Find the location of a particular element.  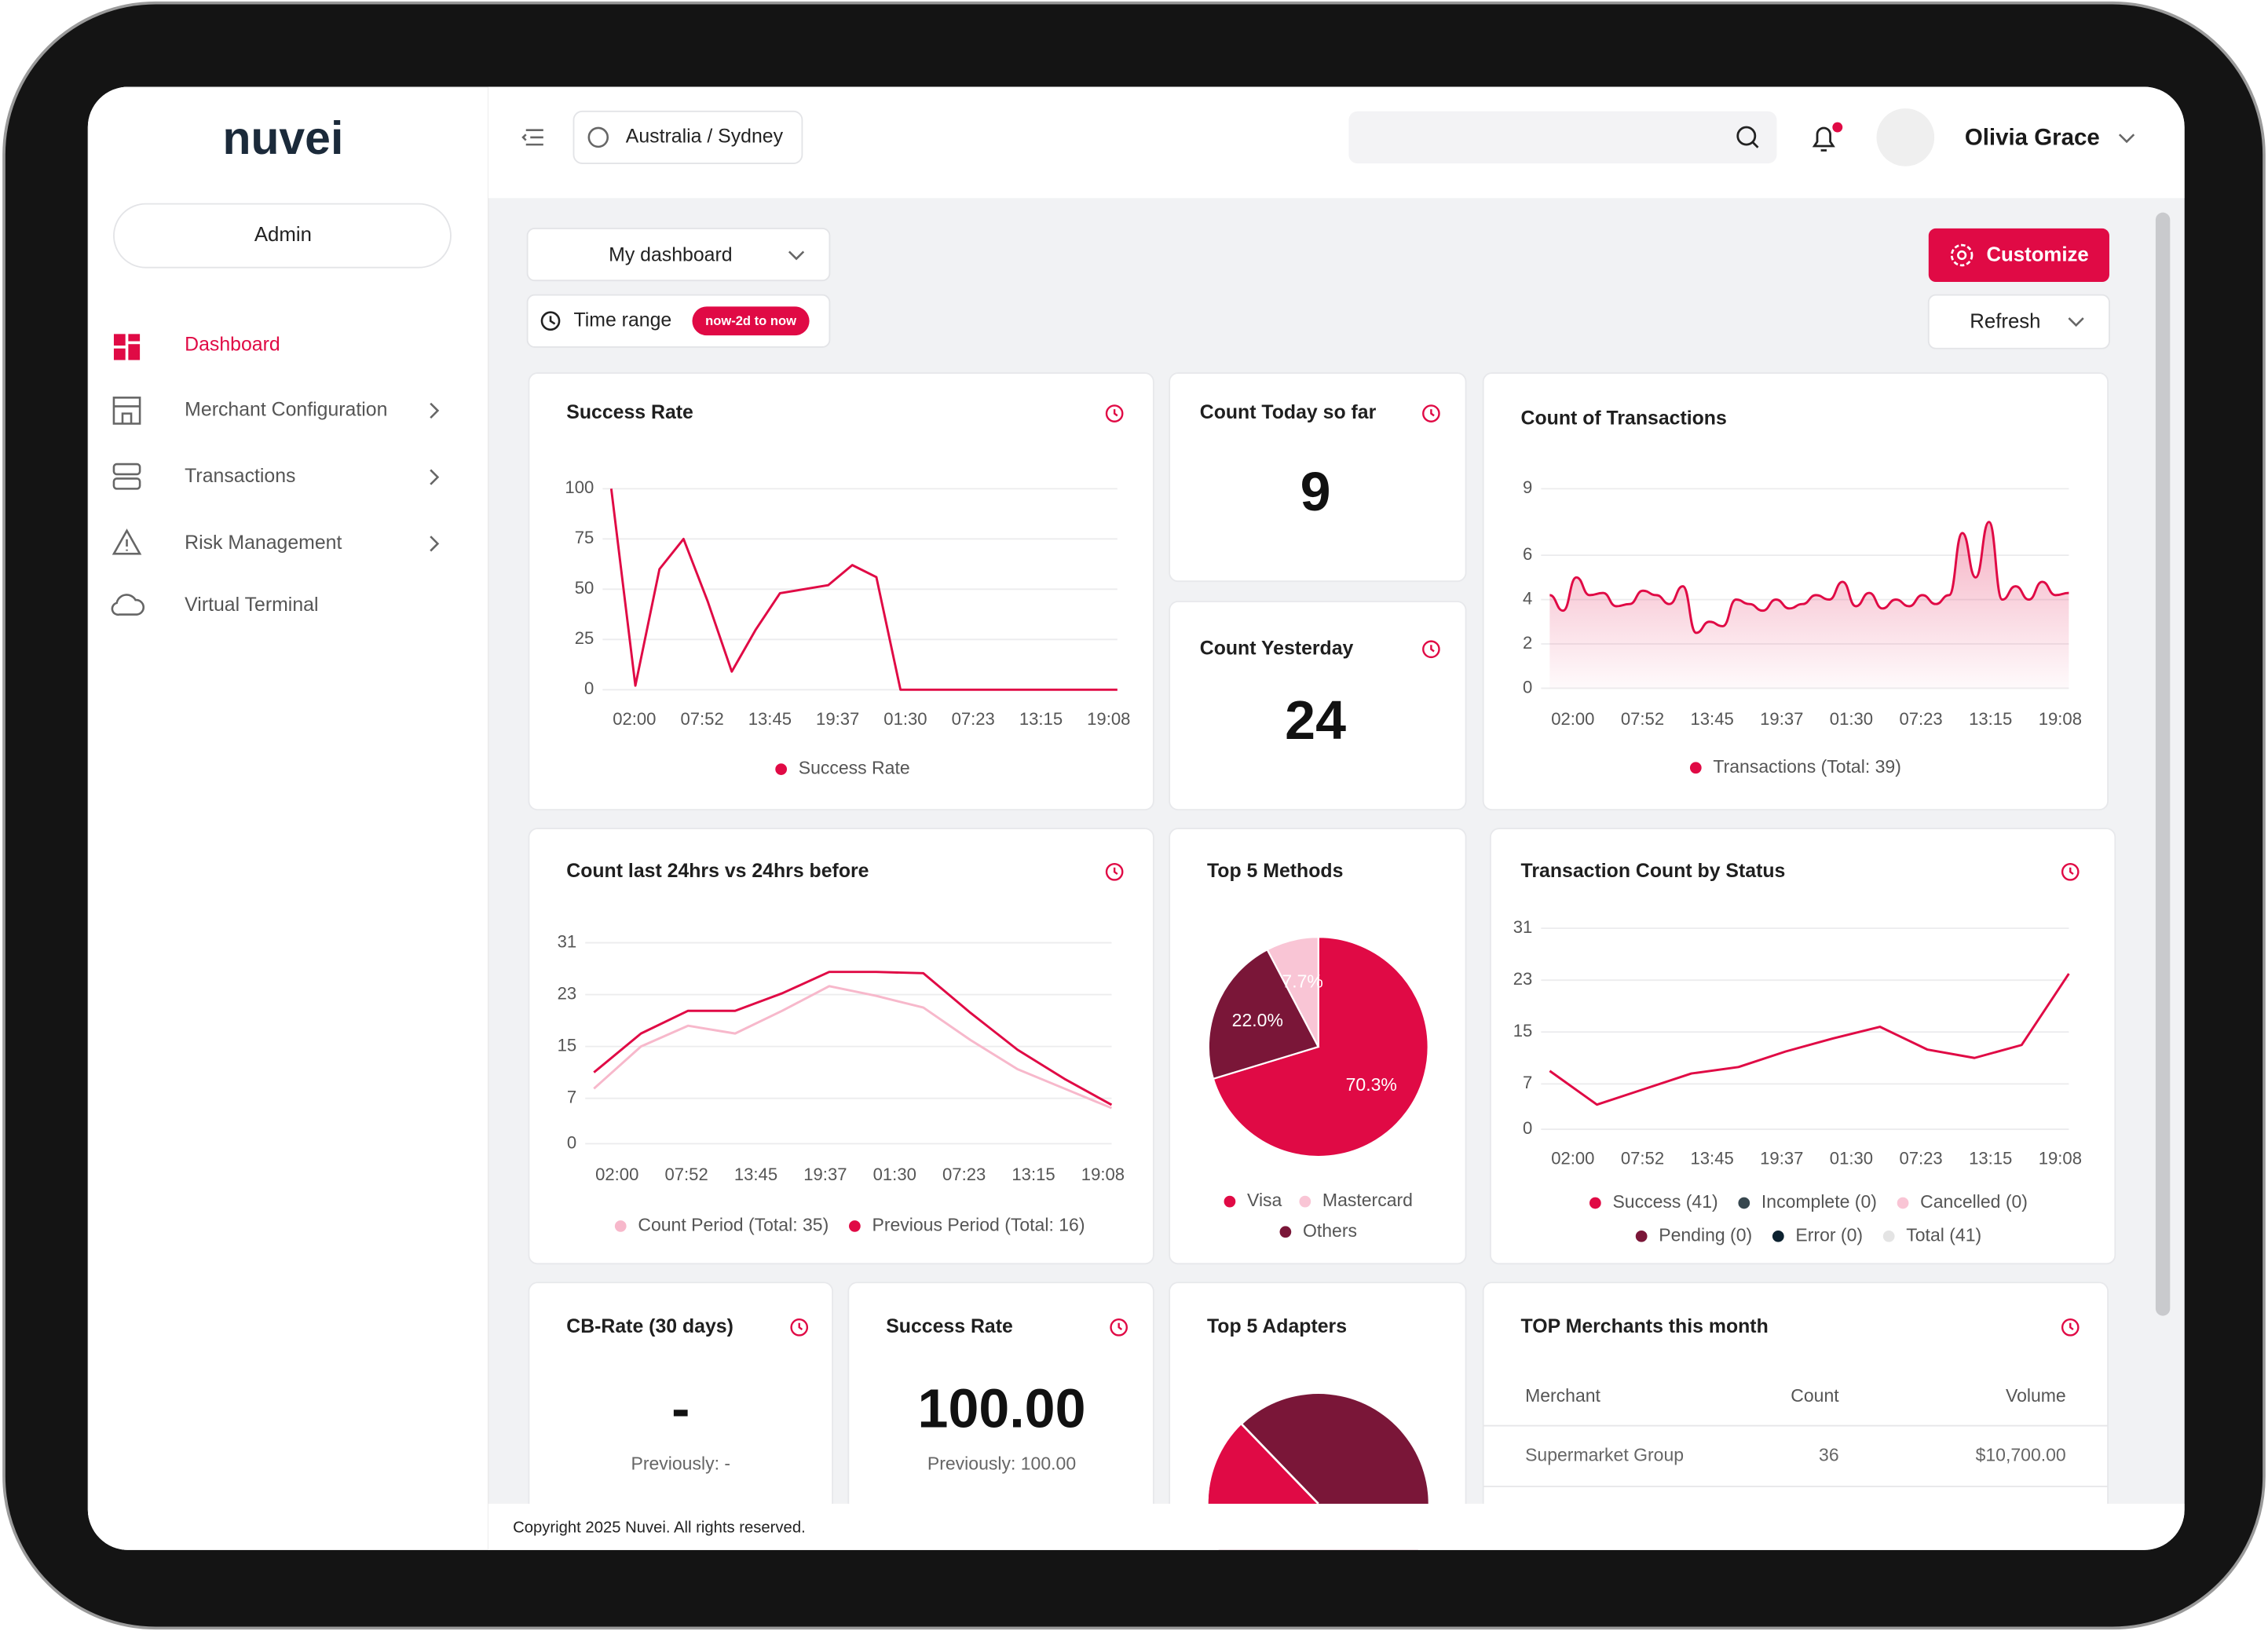

footer is located at coordinates (1336, 1527).